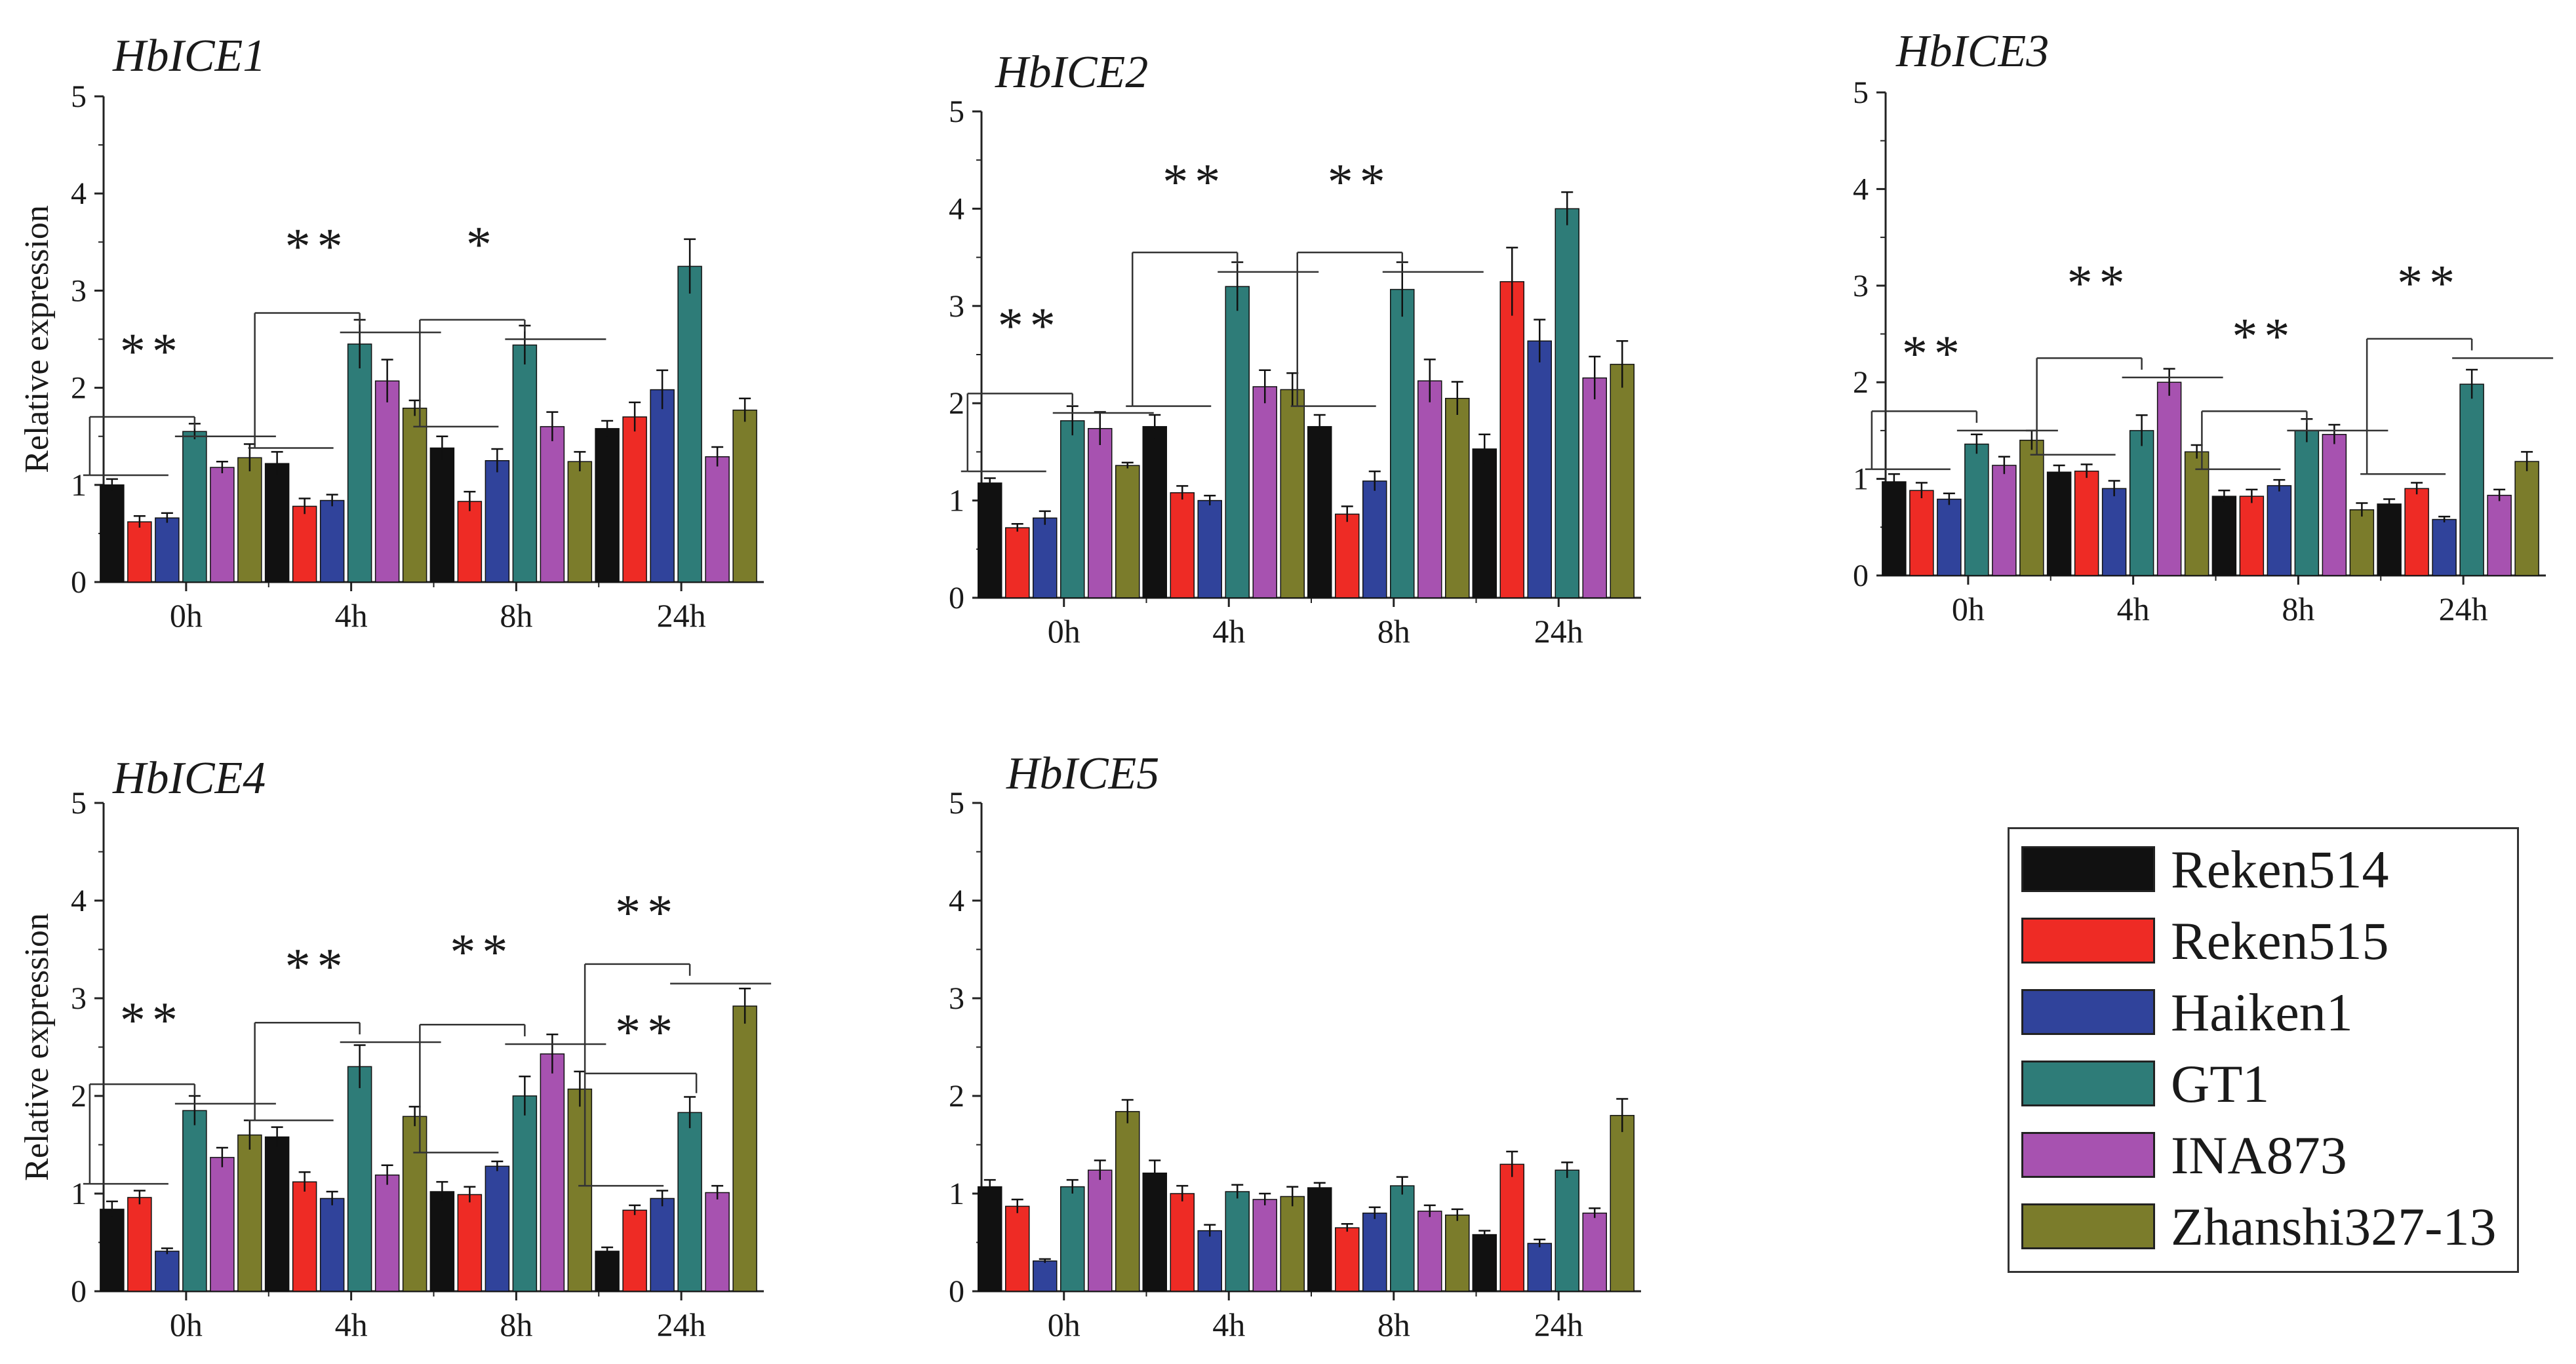 Image resolution: width=2576 pixels, height=1364 pixels. Describe the element at coordinates (2264, 1012) in the screenshot. I see `legend-item-haiken1: Haiken1` at that location.